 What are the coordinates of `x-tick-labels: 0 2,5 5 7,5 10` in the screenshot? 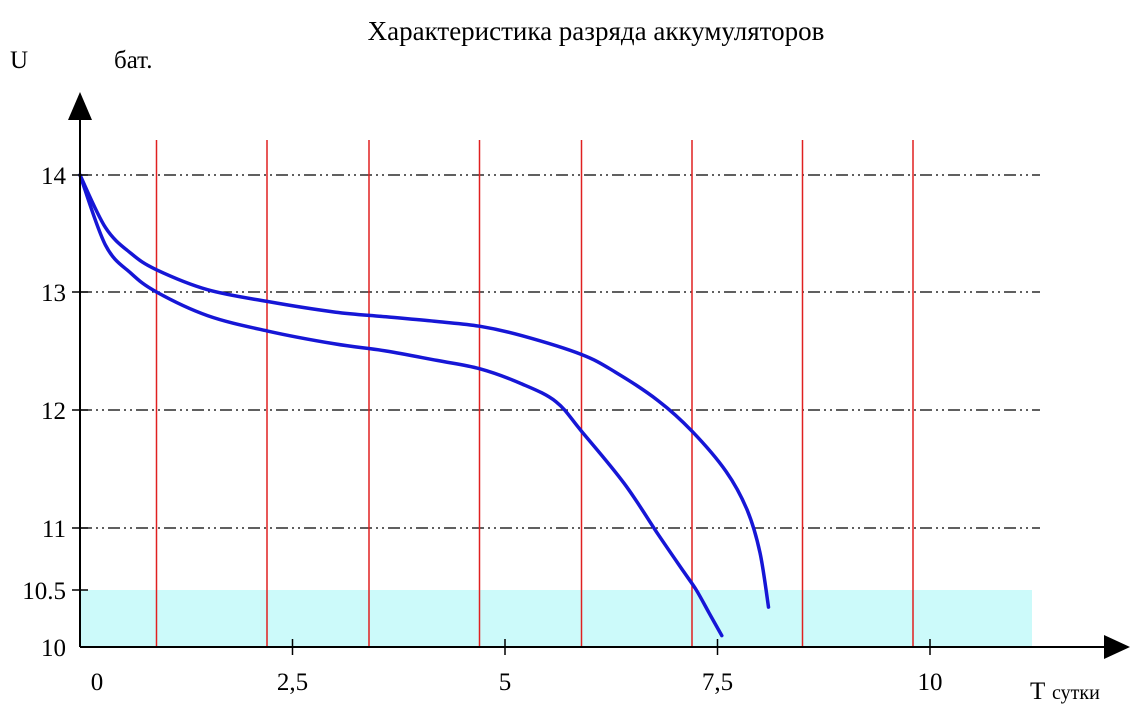 It's located at (517, 667).